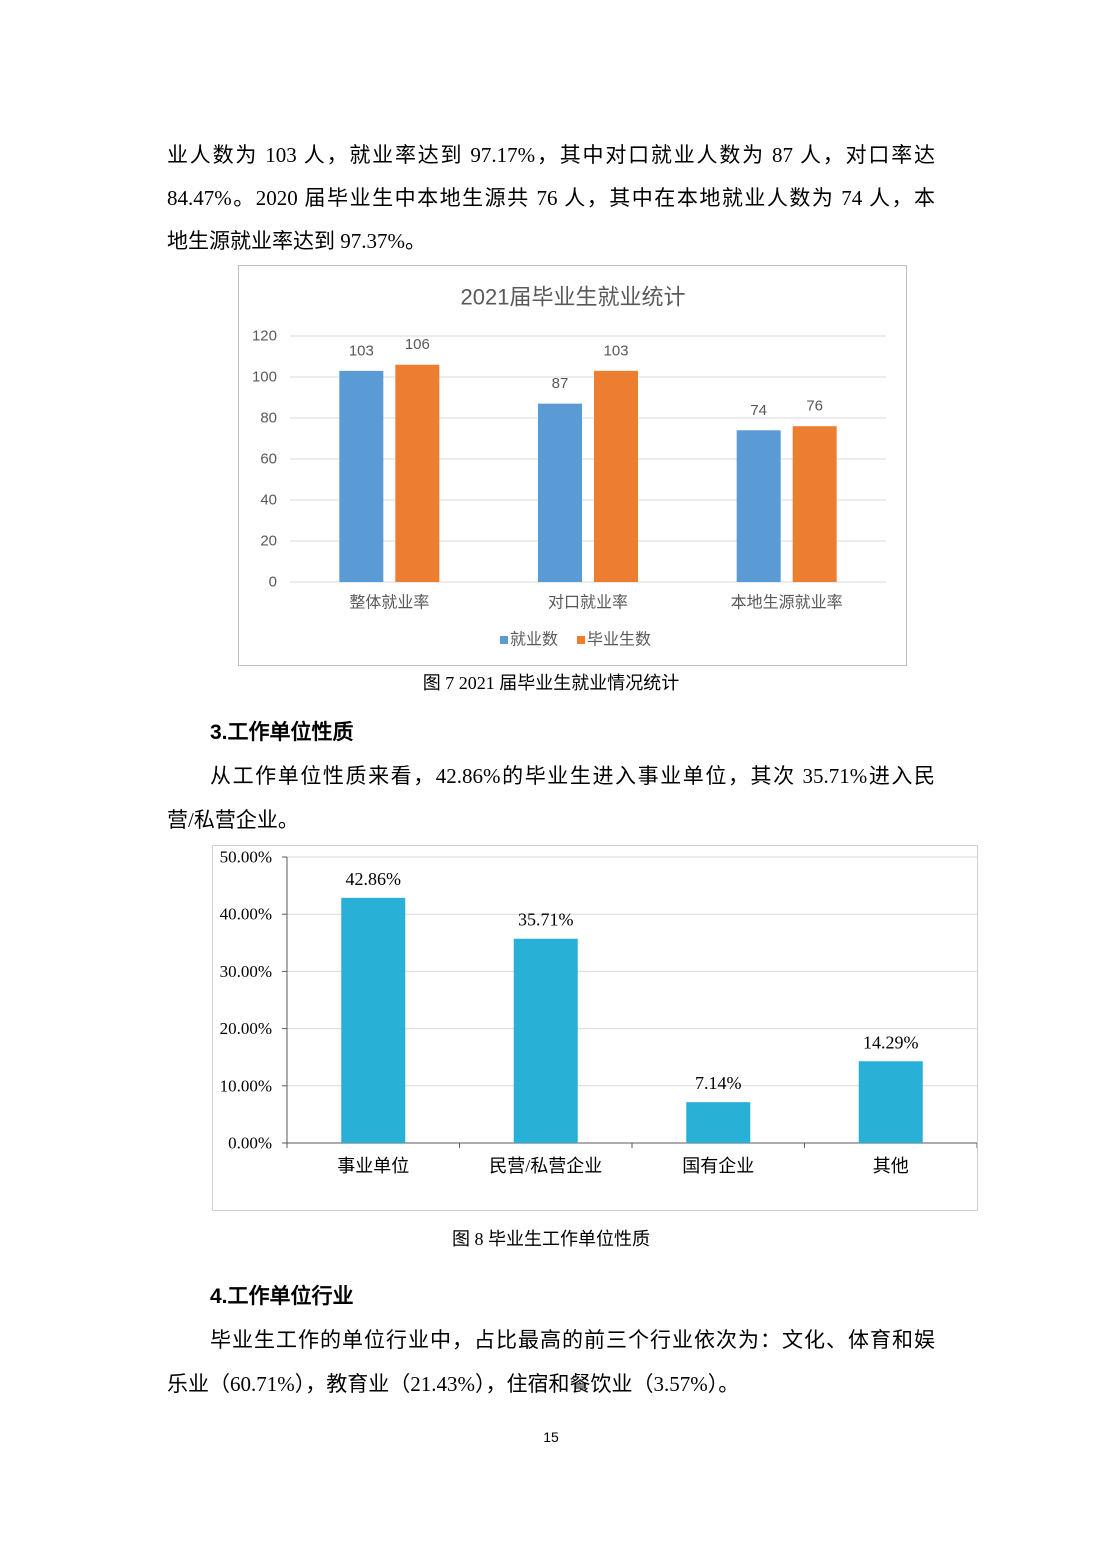 The width and height of the screenshot is (1102, 1559). I want to click on figure-8-caption: 图 8 毕业生工作单位性质, so click(551, 1239).